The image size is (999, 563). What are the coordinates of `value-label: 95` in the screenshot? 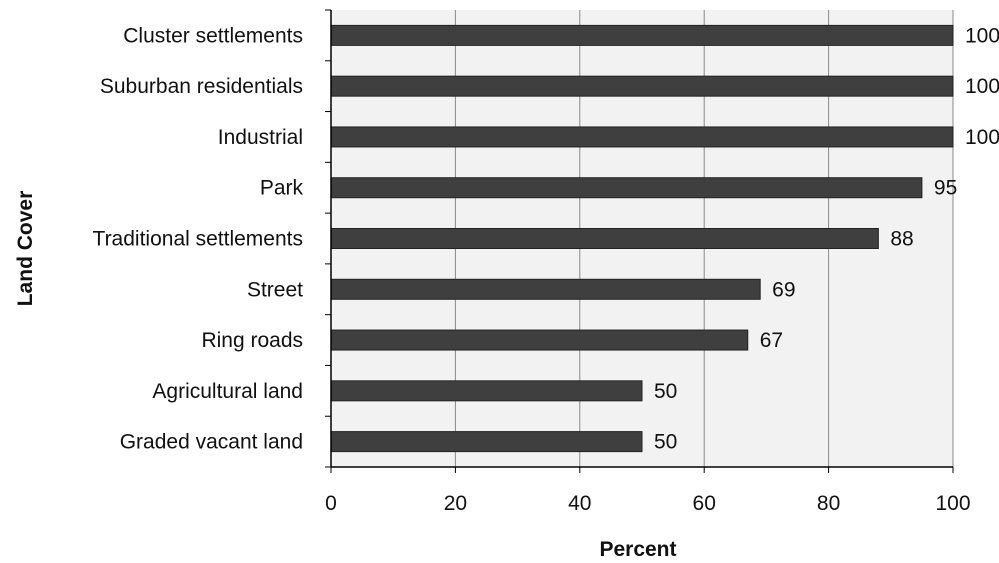 It's located at (945, 188).